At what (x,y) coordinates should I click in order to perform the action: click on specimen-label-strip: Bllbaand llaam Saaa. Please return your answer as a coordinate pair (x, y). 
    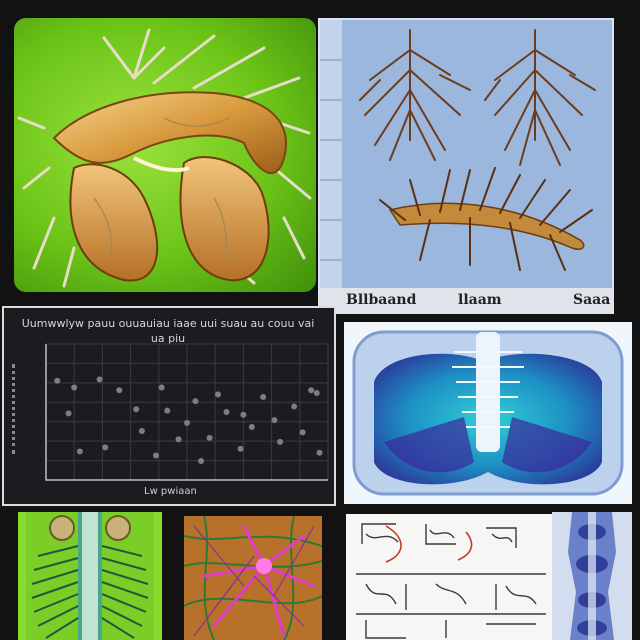
    Looking at the image, I should click on (466, 301).